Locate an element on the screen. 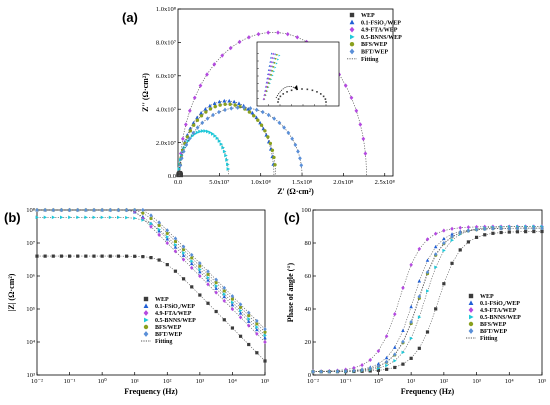 Image resolution: width=550 pixels, height=405 pixels. panel-b-ytick-label: 10⁸ is located at coordinates (31, 210).